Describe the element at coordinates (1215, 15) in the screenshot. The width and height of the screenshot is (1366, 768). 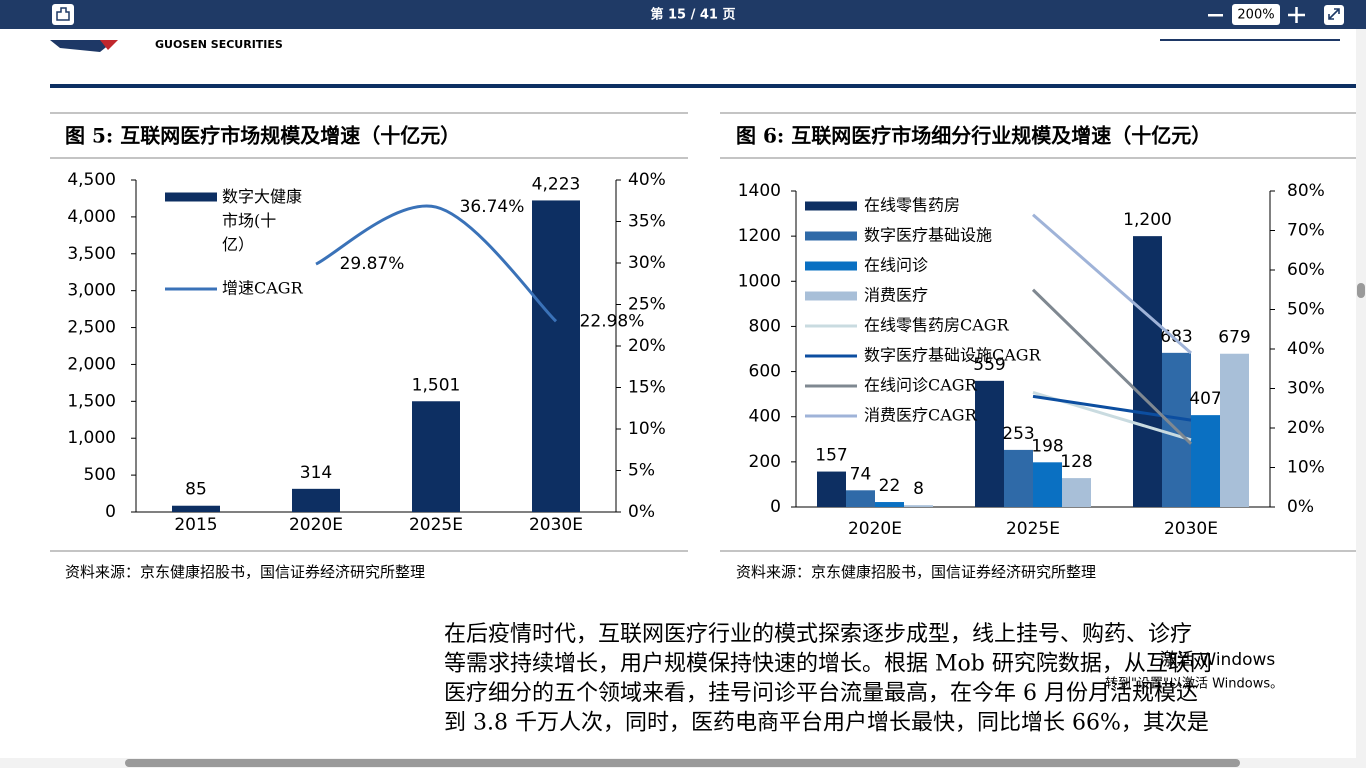
I see `zoom-out-button` at that location.